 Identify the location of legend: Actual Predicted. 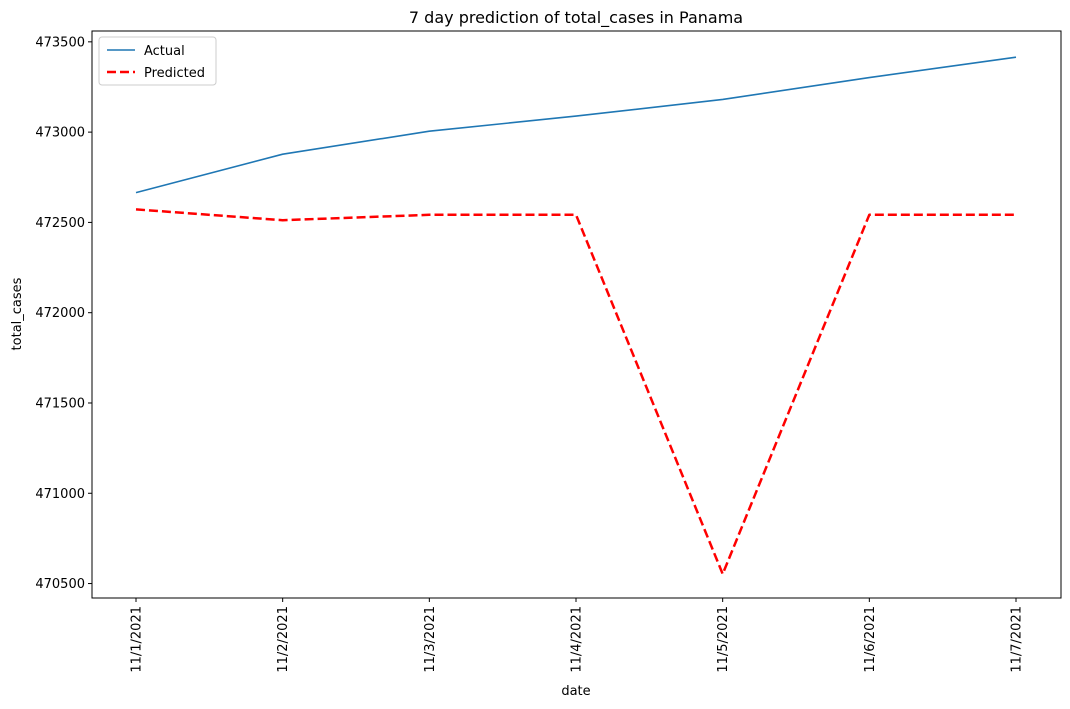
(157, 61).